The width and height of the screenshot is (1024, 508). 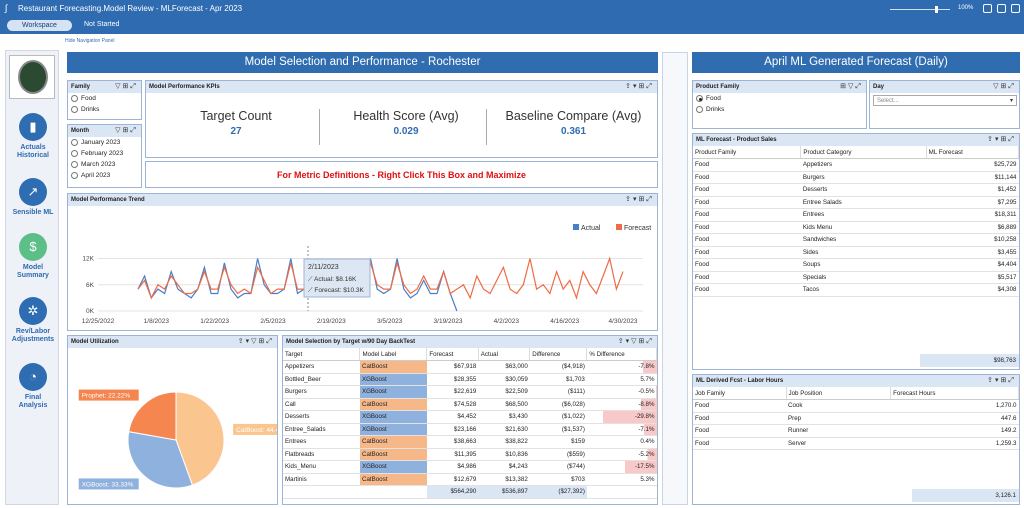 What do you see at coordinates (856, 406) in the screenshot?
I see `table-row: Food Cook 1,270.0` at bounding box center [856, 406].